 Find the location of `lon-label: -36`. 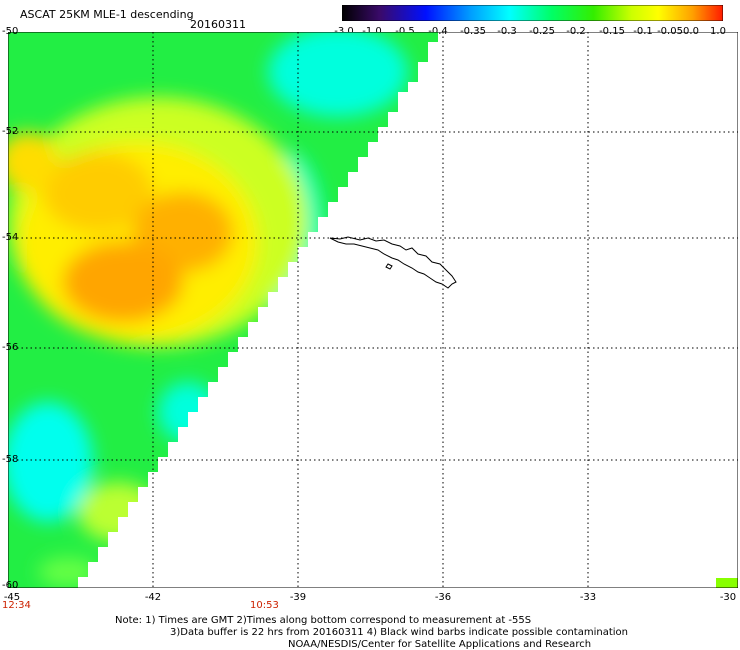

lon-label: -36 is located at coordinates (443, 597).